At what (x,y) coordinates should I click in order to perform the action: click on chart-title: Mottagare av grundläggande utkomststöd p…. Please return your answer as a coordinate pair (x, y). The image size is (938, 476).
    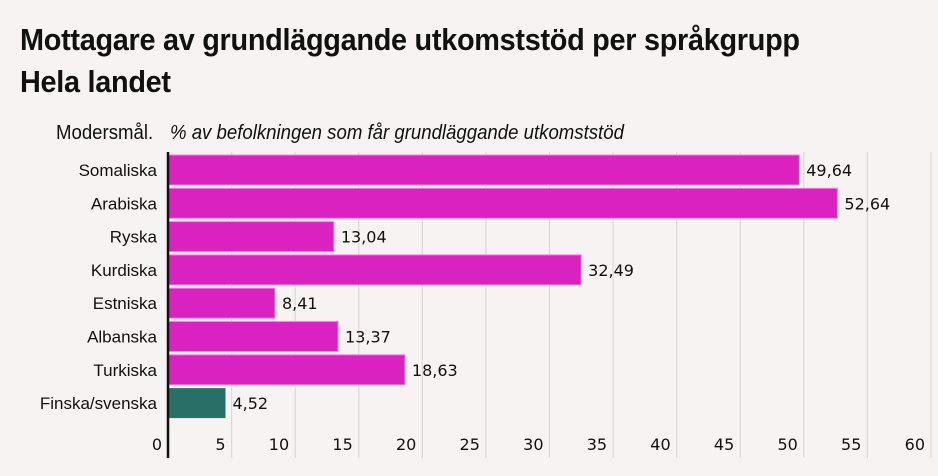
    Looking at the image, I should click on (410, 39).